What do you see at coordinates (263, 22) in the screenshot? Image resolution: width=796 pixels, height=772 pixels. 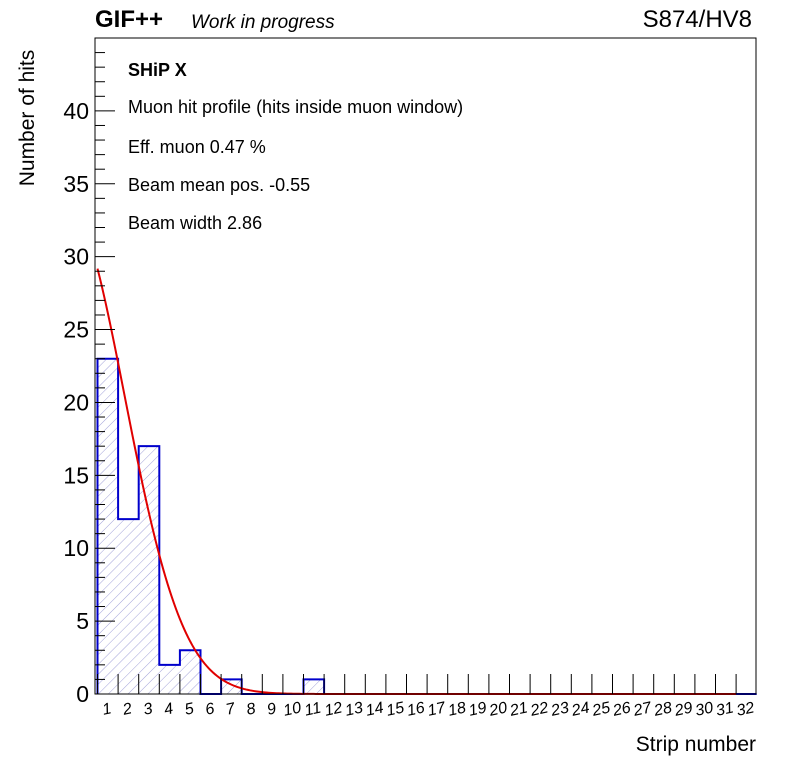 I see `header-subtitle: Work in progress` at bounding box center [263, 22].